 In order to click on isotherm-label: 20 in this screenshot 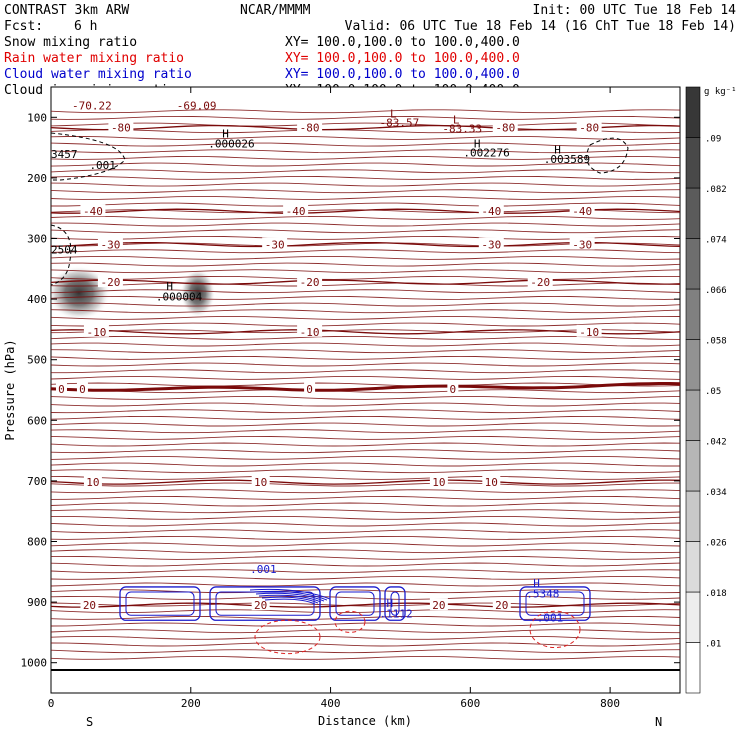, I will do `click(260, 605)`.